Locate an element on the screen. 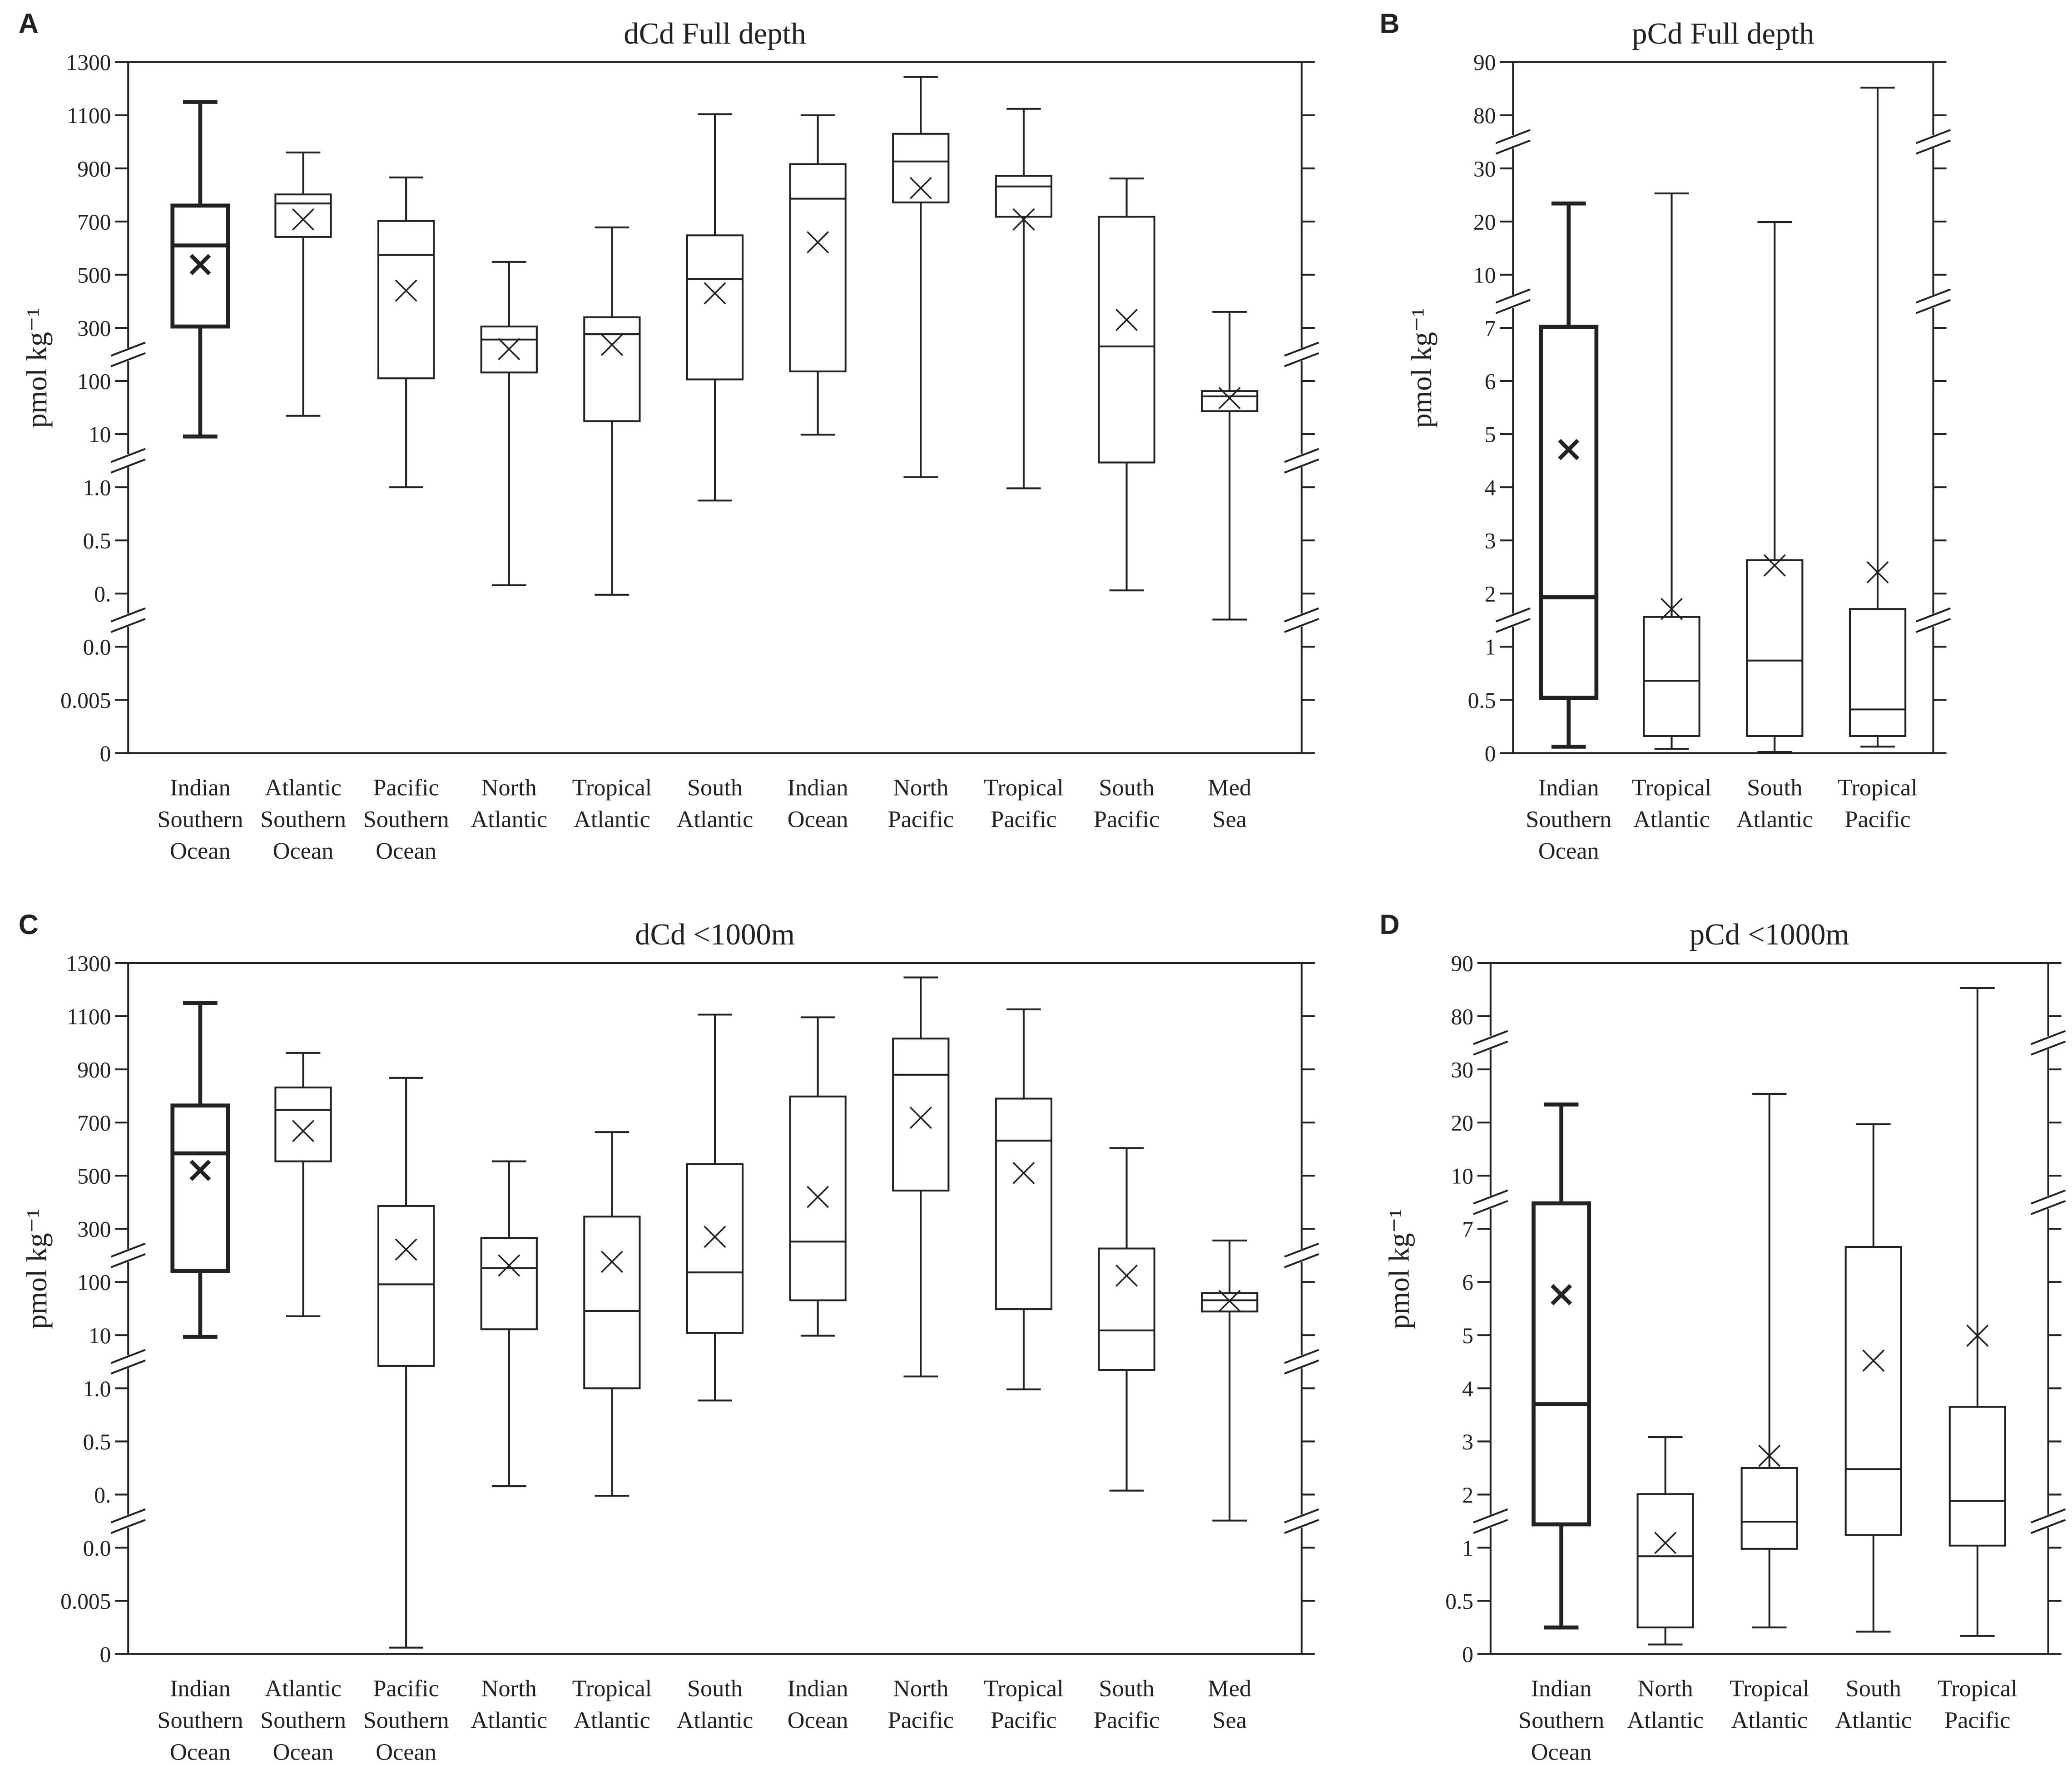 The width and height of the screenshot is (2072, 1765). x-tick-label-line: South is located at coordinates (715, 787).